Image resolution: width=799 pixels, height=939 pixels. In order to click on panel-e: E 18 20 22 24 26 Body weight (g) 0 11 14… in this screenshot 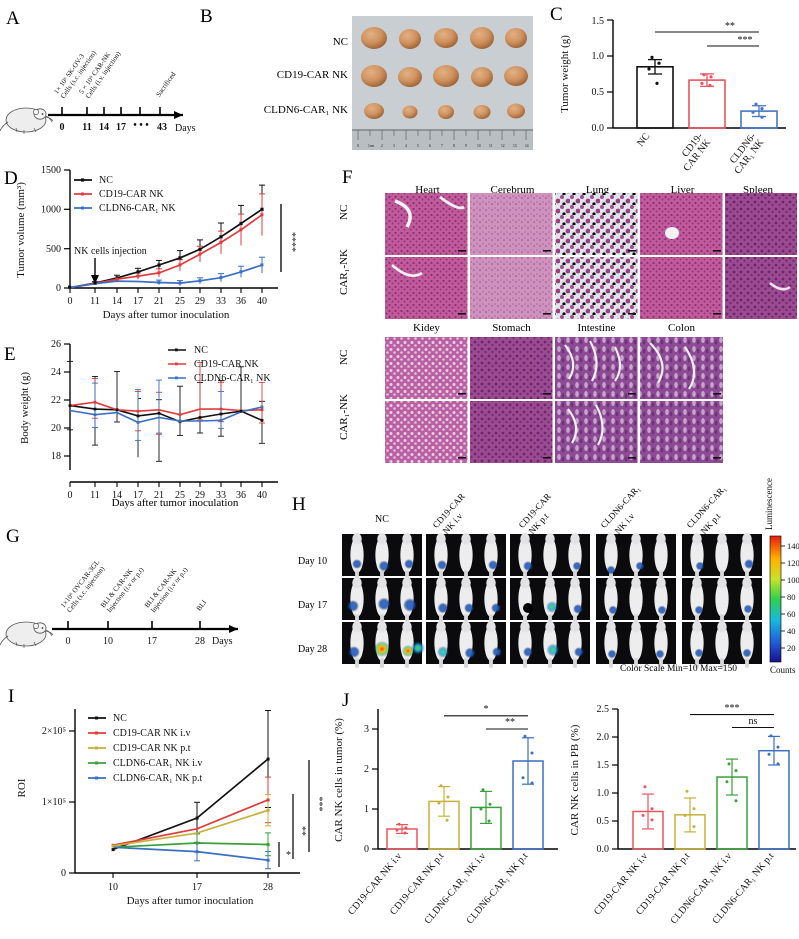, I will do `click(170, 417)`.